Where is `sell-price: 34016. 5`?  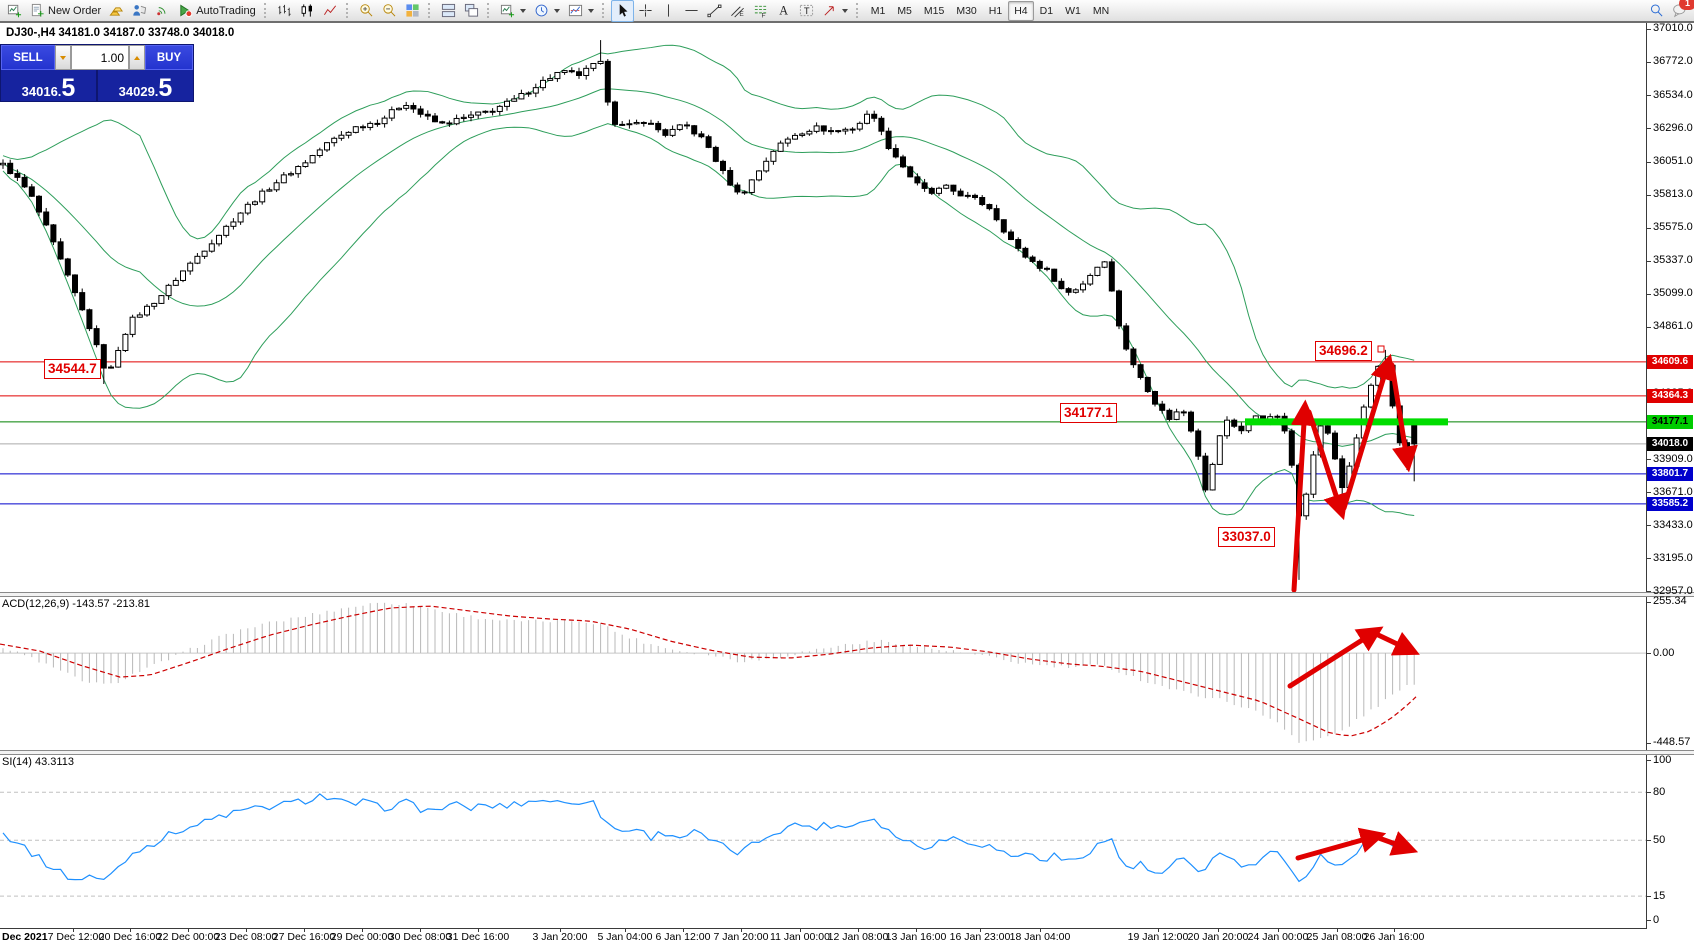 sell-price: 34016. 5 is located at coordinates (48, 85).